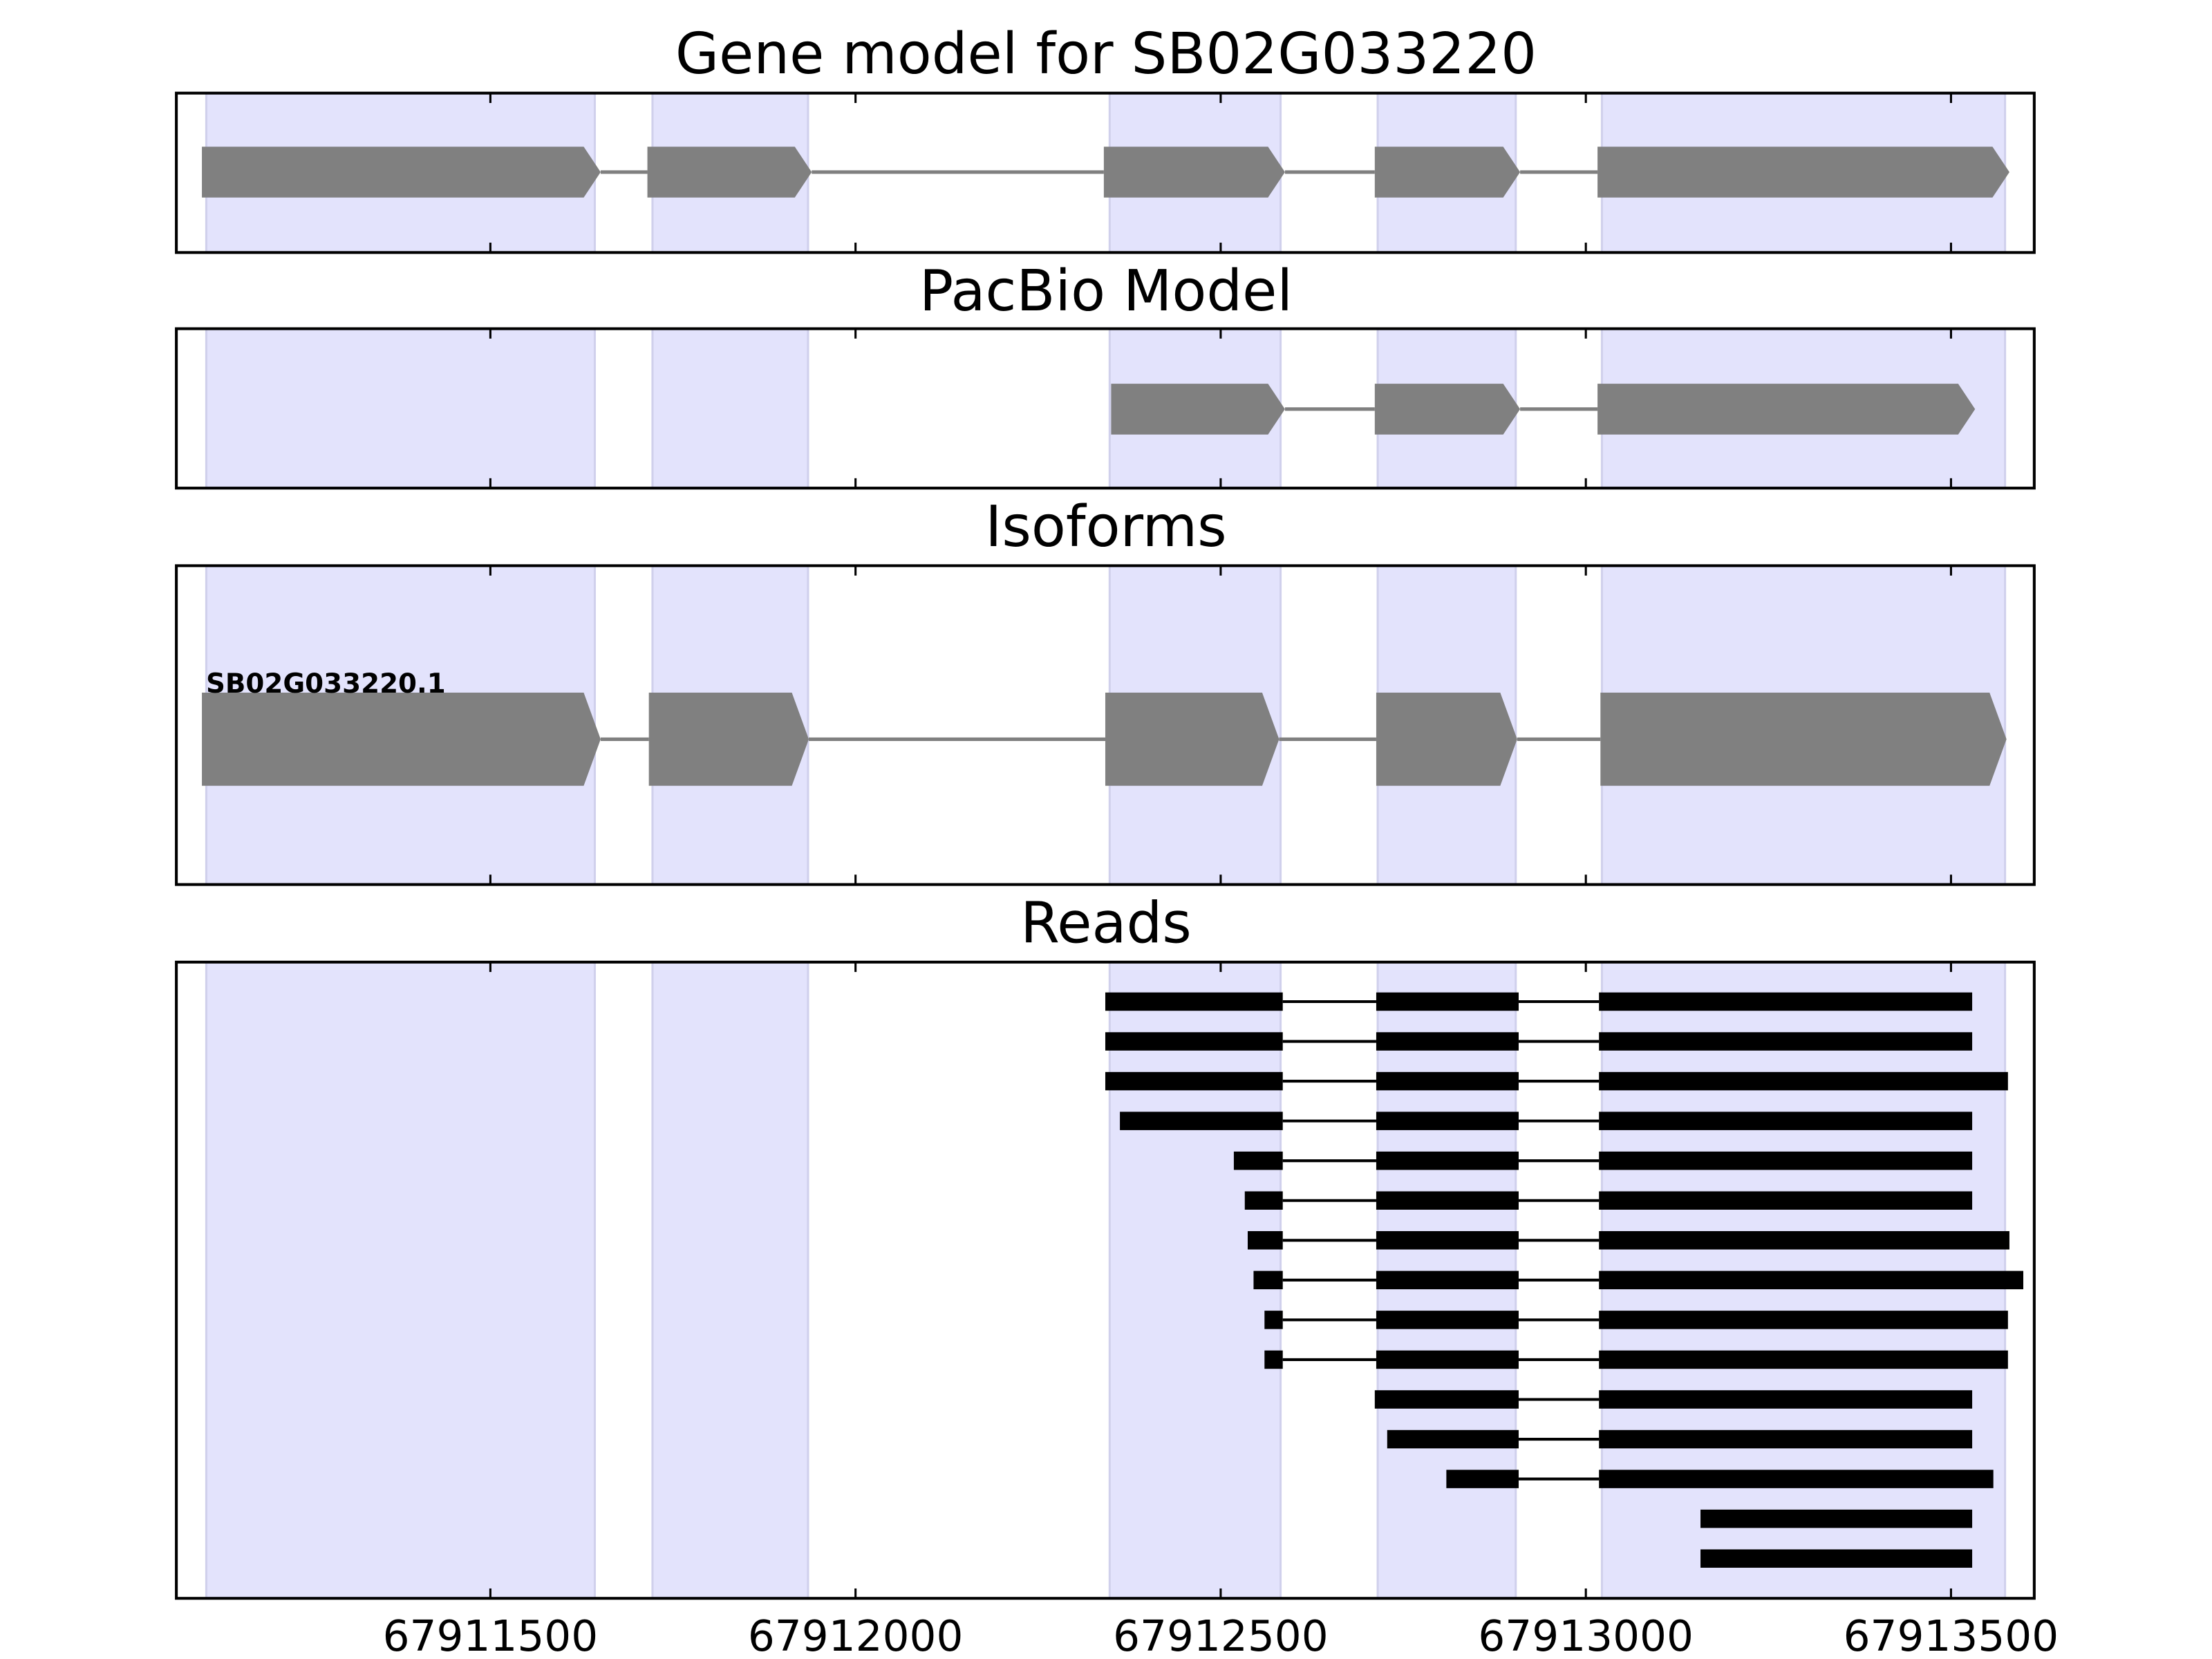  Describe the element at coordinates (856, 1635) in the screenshot. I see `x-tick-label: 67912000` at that location.